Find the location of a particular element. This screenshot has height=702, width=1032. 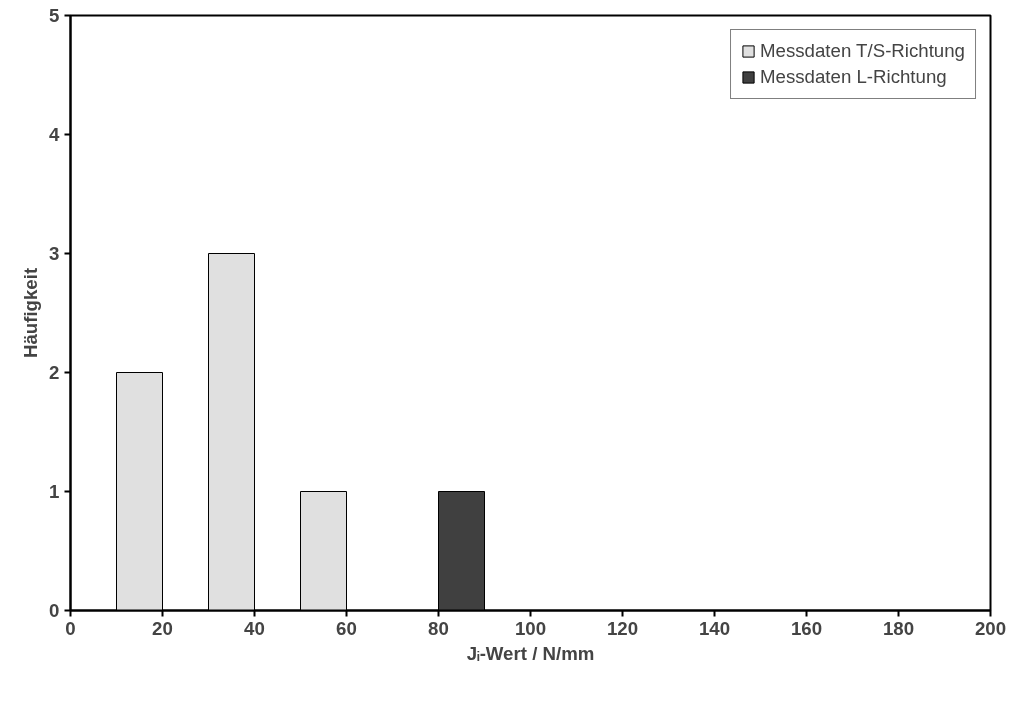

y-tick-label: 0 is located at coordinates (54, 610).